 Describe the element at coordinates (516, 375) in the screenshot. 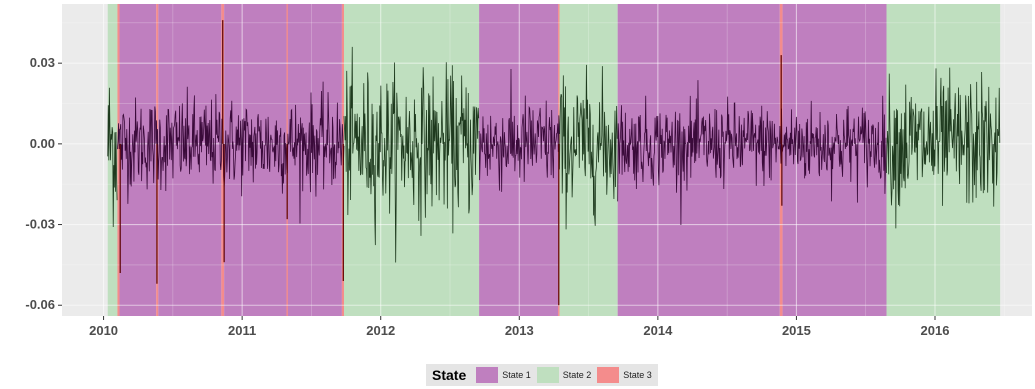

I see `legend-label-state-1: State 1` at that location.